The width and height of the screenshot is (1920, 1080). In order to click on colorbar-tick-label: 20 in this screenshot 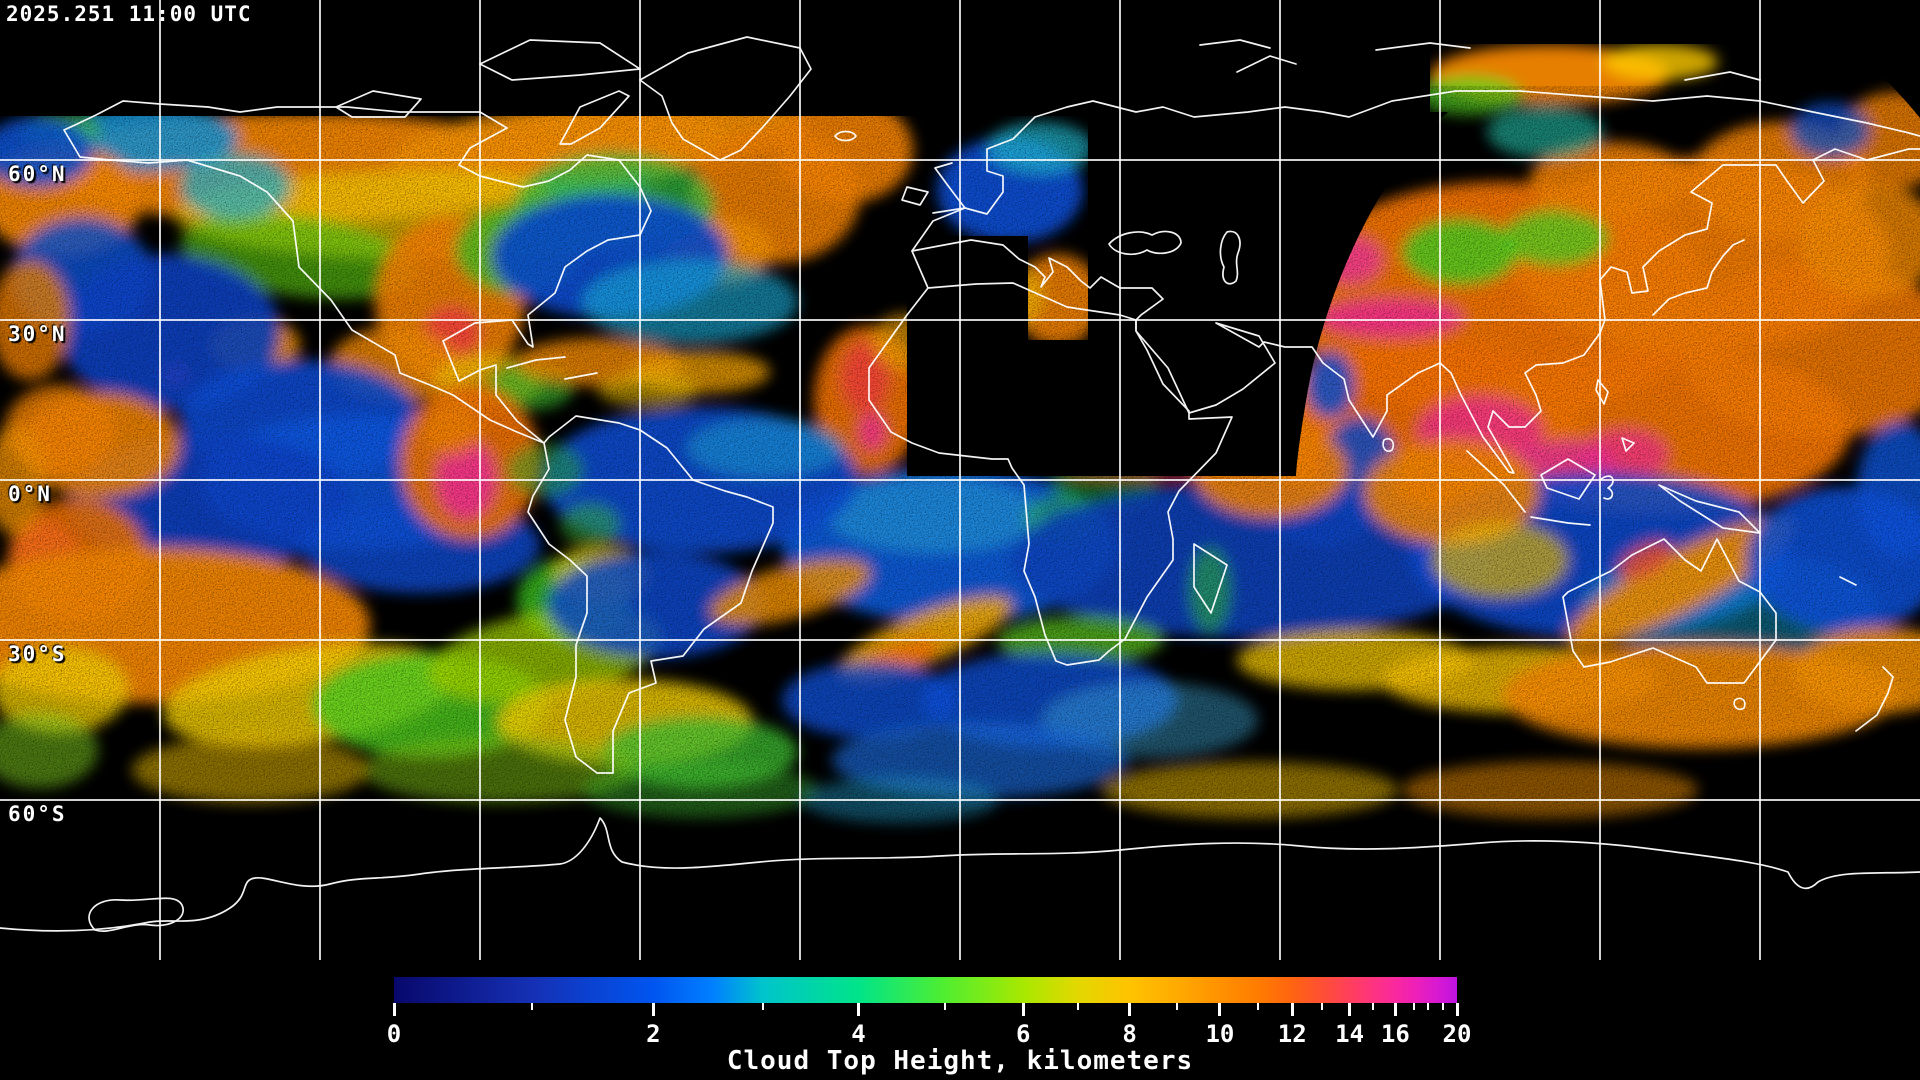, I will do `click(1457, 1034)`.